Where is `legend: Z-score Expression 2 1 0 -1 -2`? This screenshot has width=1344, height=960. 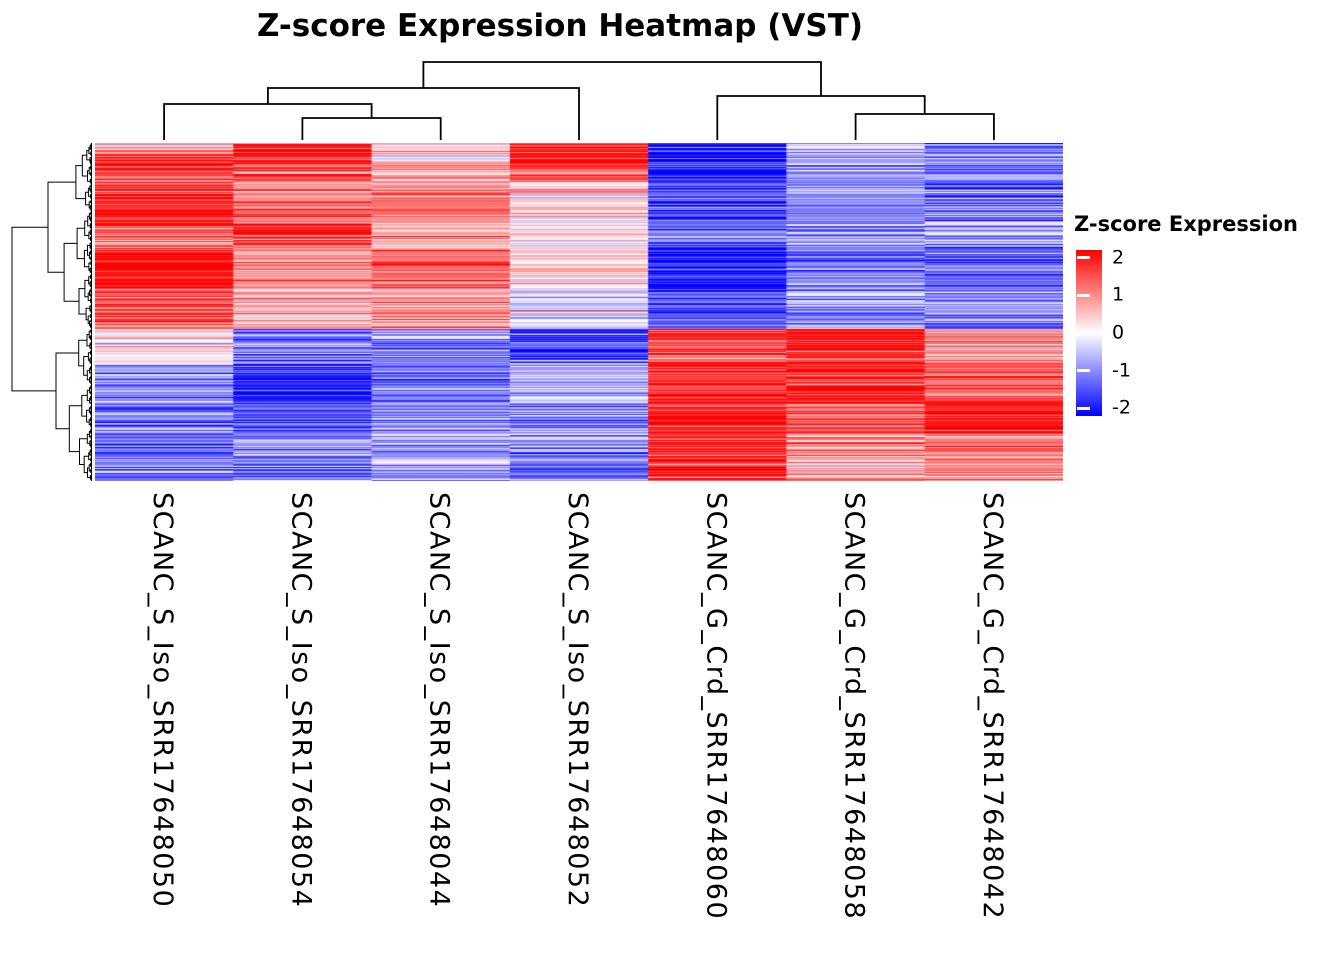
legend: Z-score Expression 2 1 0 -1 -2 is located at coordinates (1208, 316).